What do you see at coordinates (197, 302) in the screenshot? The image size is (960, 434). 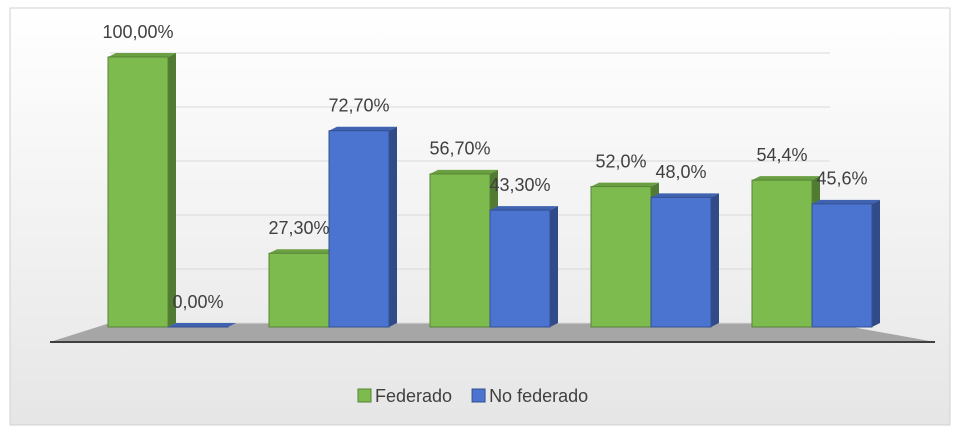 I see `data-label: 0,00%` at bounding box center [197, 302].